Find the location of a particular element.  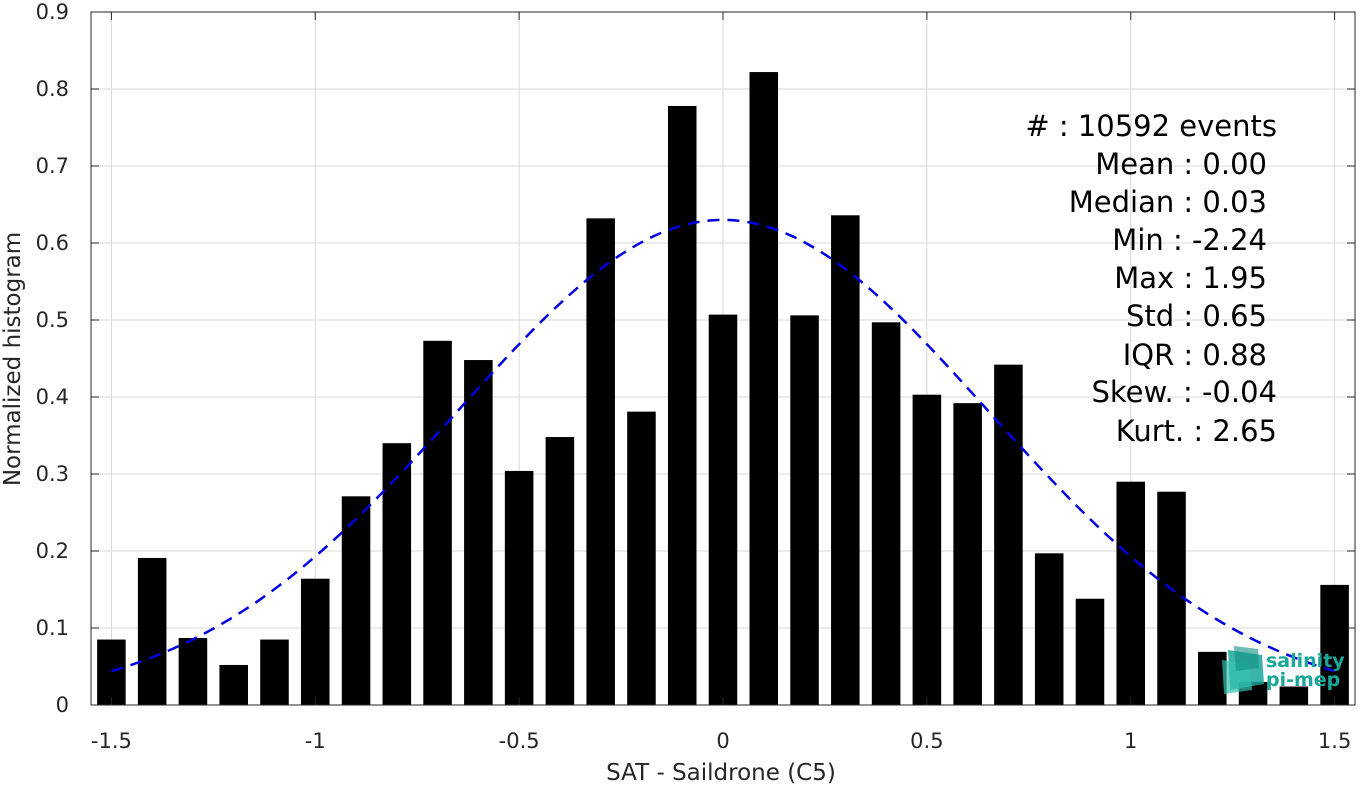

y-tick-label: 0.1 is located at coordinates (52, 628).